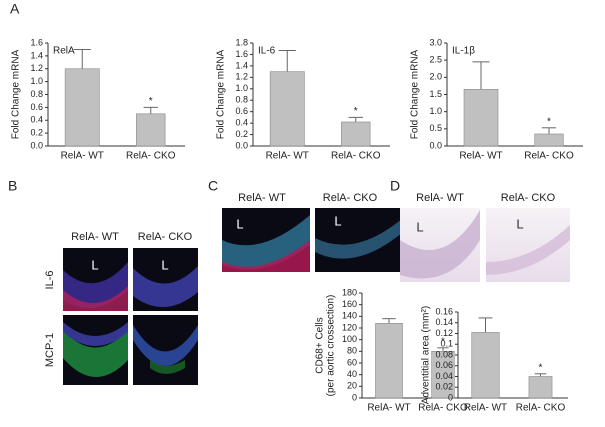  Describe the element at coordinates (435, 77) in the screenshot. I see `y-tick-label: 2.0` at that location.